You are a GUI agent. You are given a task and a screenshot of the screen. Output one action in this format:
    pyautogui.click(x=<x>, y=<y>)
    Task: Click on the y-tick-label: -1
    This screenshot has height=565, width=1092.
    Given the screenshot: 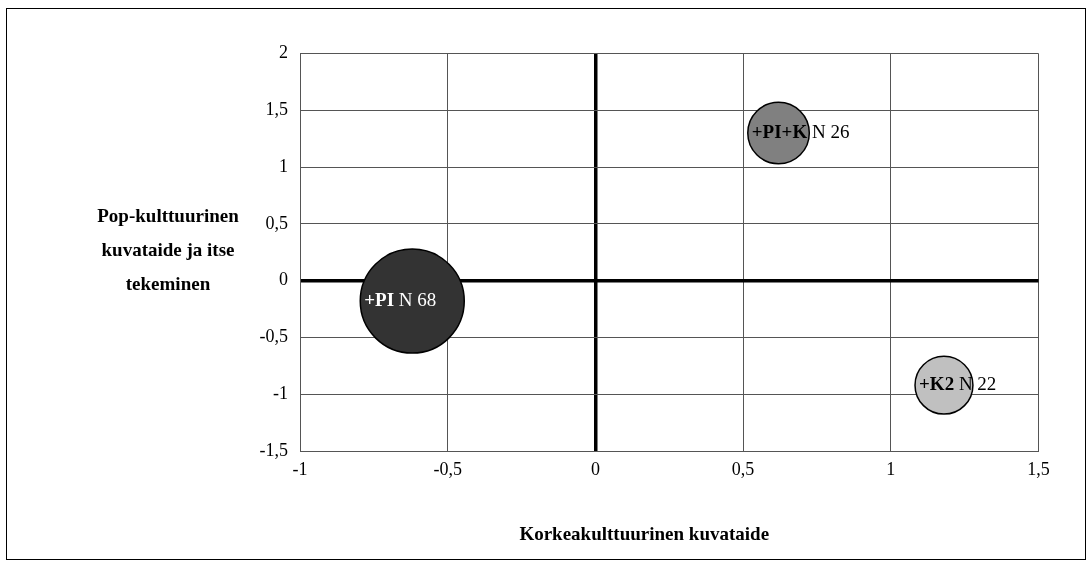 What is the action you would take?
    pyautogui.click(x=280, y=392)
    